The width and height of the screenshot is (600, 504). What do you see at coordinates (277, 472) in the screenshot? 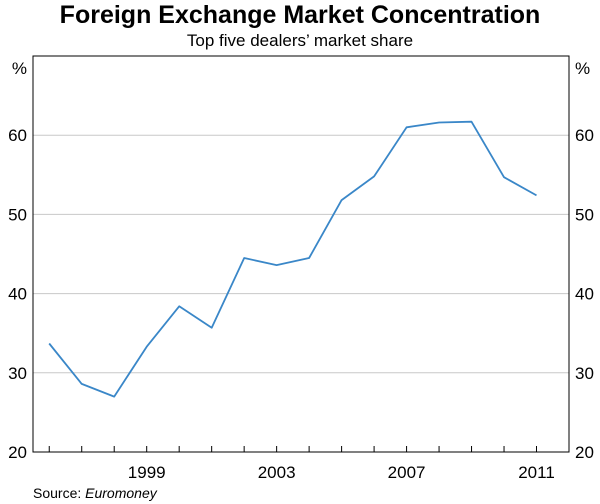
I see `x-tick-label: 2003` at bounding box center [277, 472].